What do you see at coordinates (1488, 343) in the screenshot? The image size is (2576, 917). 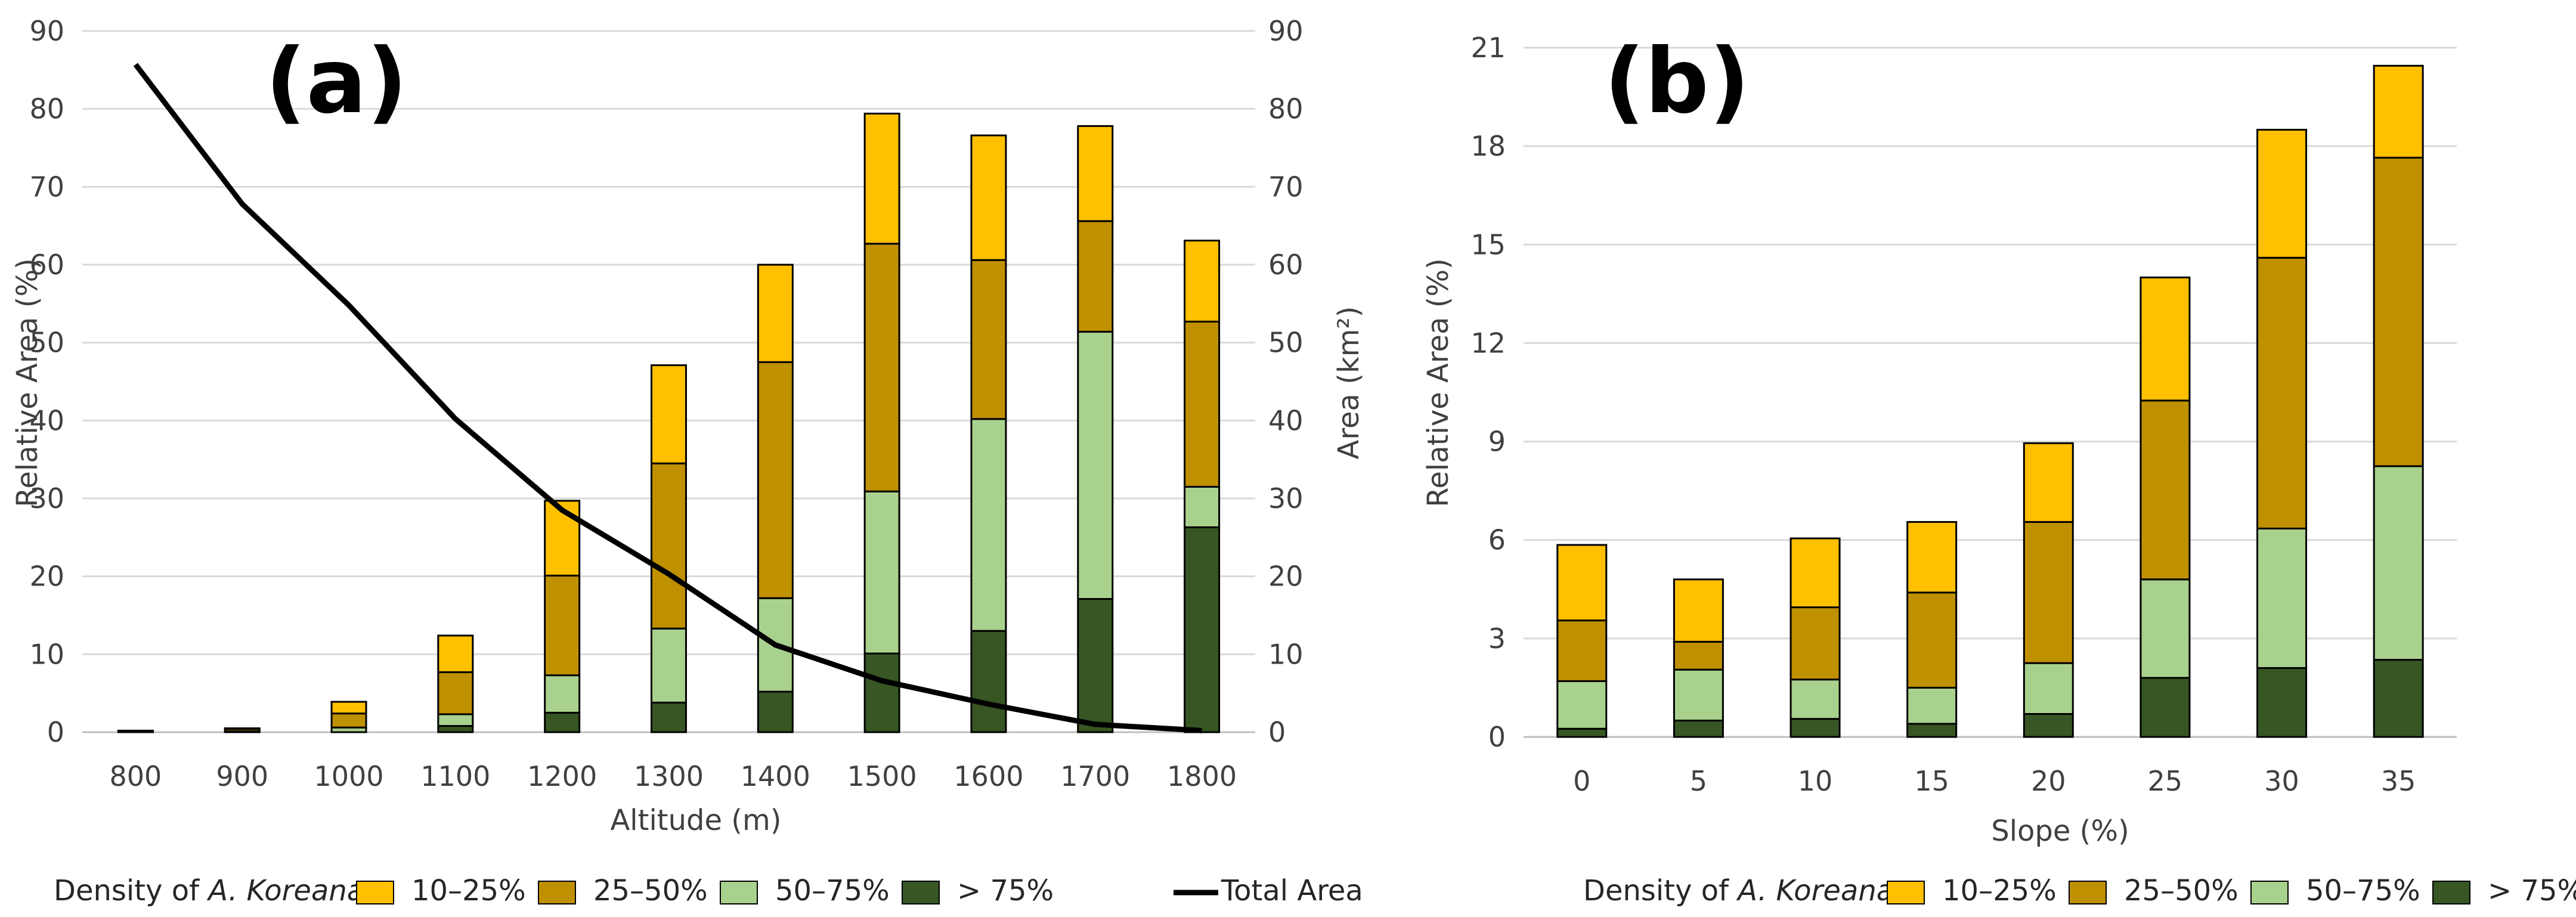 I see `chart-b-y-tick-12: 12` at bounding box center [1488, 343].